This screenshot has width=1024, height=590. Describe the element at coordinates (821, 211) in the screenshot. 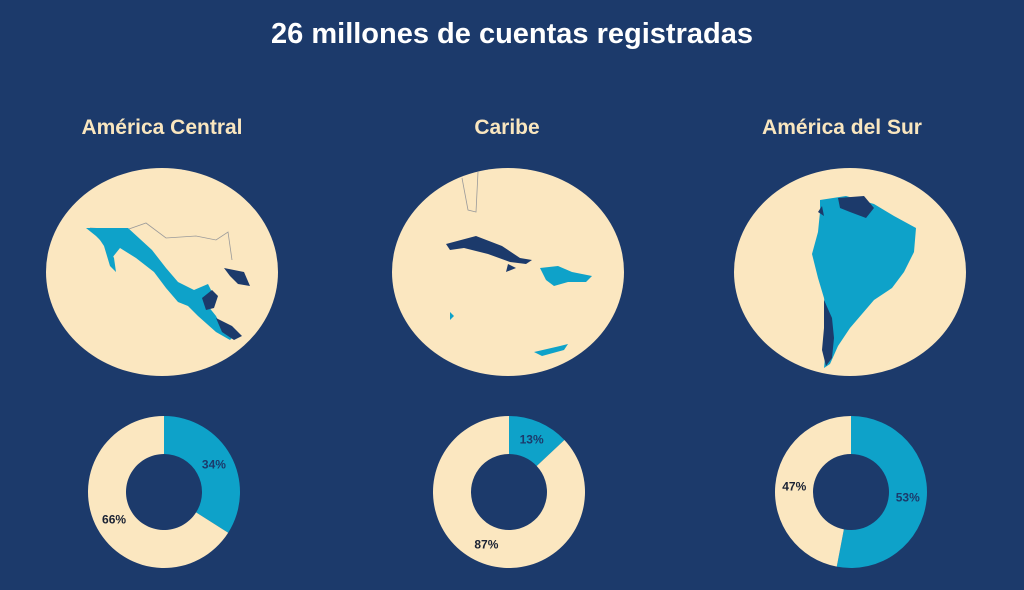

I see `colombia-coast-shape` at that location.